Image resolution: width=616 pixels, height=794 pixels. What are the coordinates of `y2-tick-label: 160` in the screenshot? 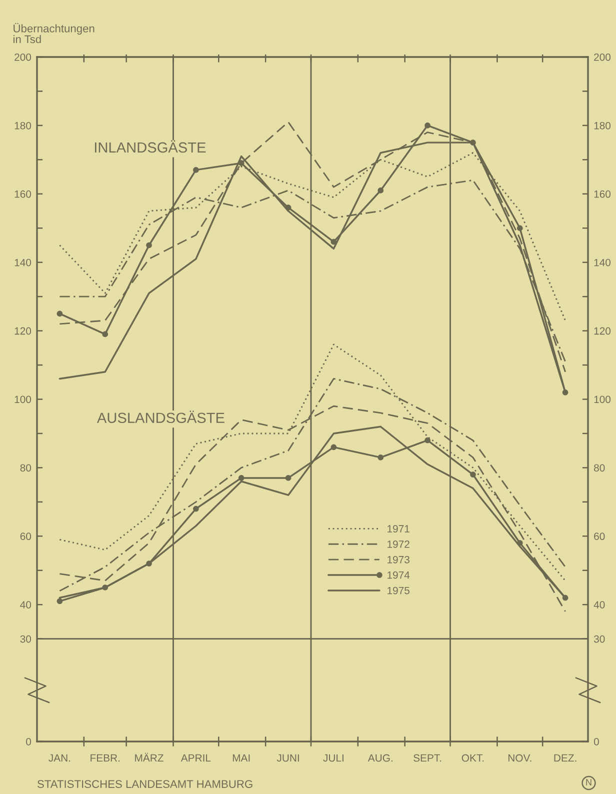 It's located at (602, 194).